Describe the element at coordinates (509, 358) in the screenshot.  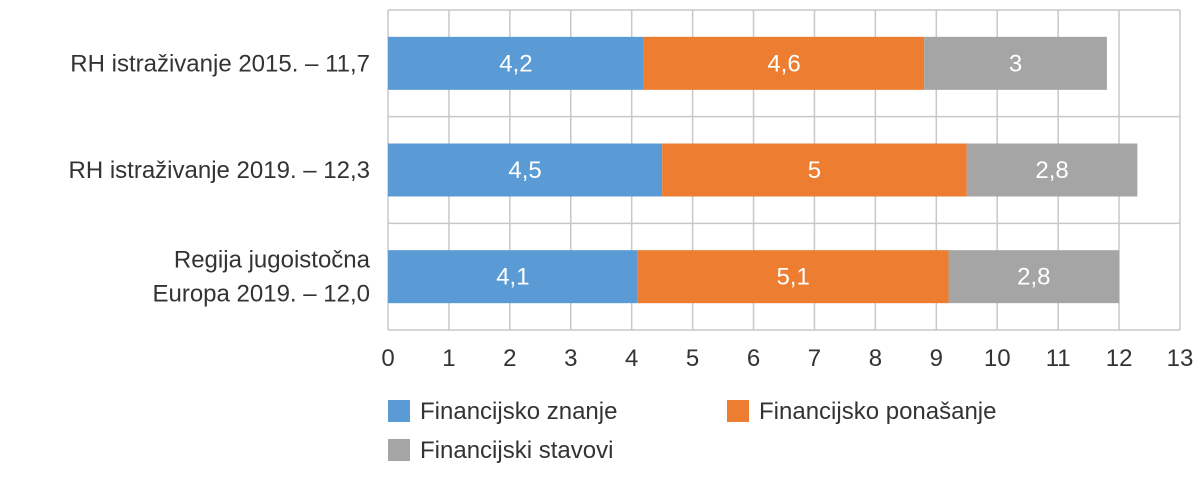
I see `x-tick-label: 2` at that location.